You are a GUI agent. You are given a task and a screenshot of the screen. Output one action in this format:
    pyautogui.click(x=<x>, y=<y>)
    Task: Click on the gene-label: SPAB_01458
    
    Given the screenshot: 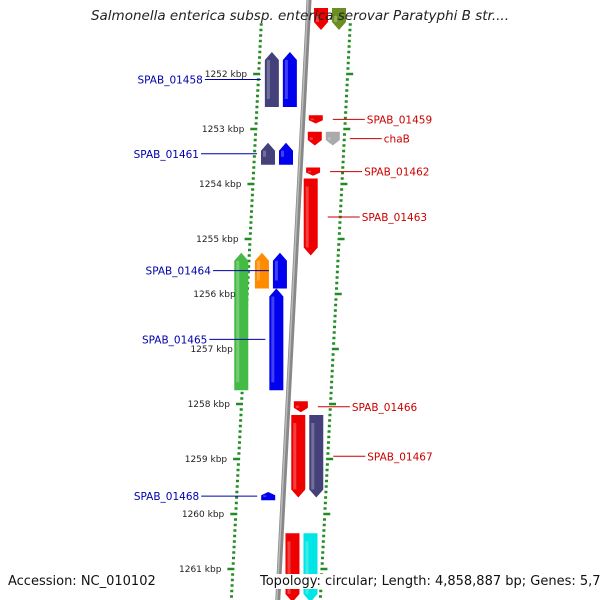 What is the action you would take?
    pyautogui.click(x=169, y=81)
    